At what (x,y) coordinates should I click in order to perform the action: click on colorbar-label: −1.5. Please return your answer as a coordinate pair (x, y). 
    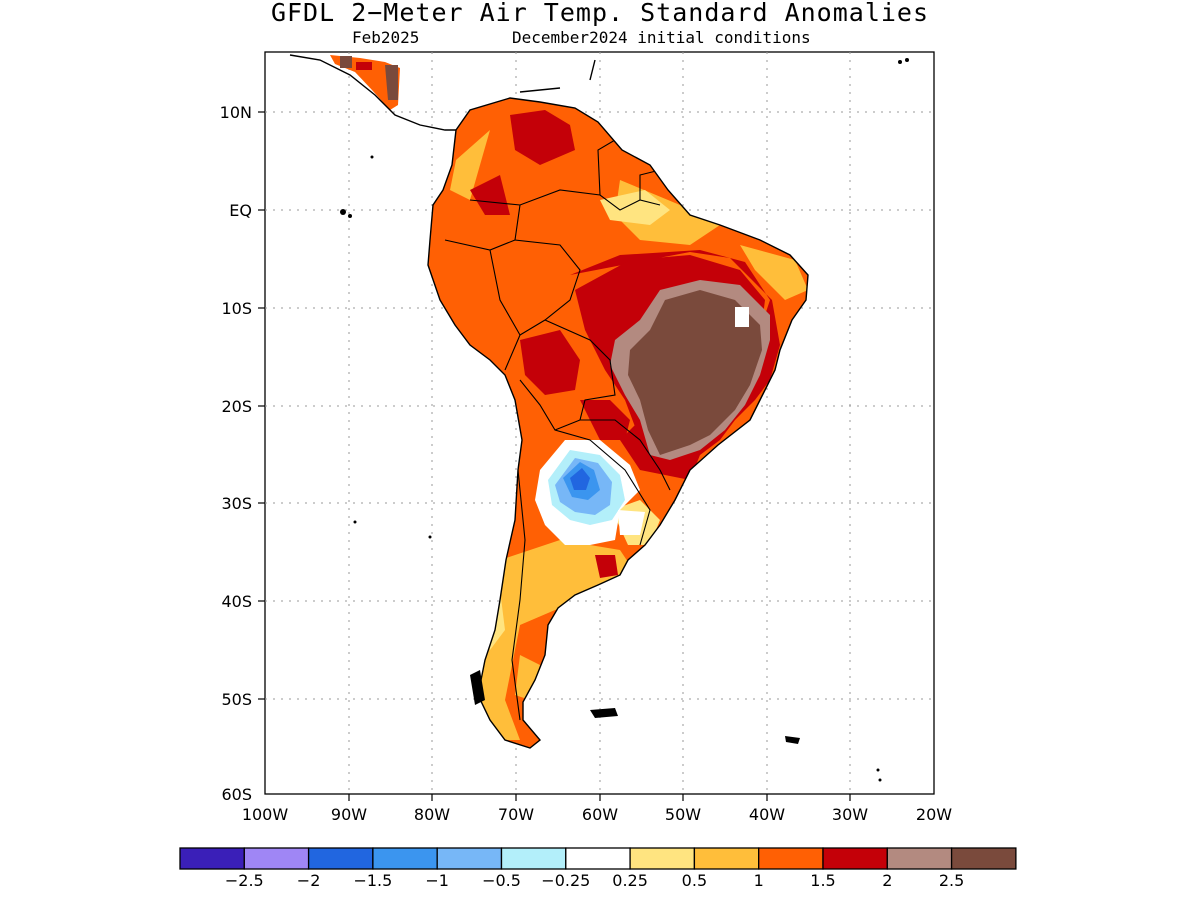
    Looking at the image, I should click on (372, 880).